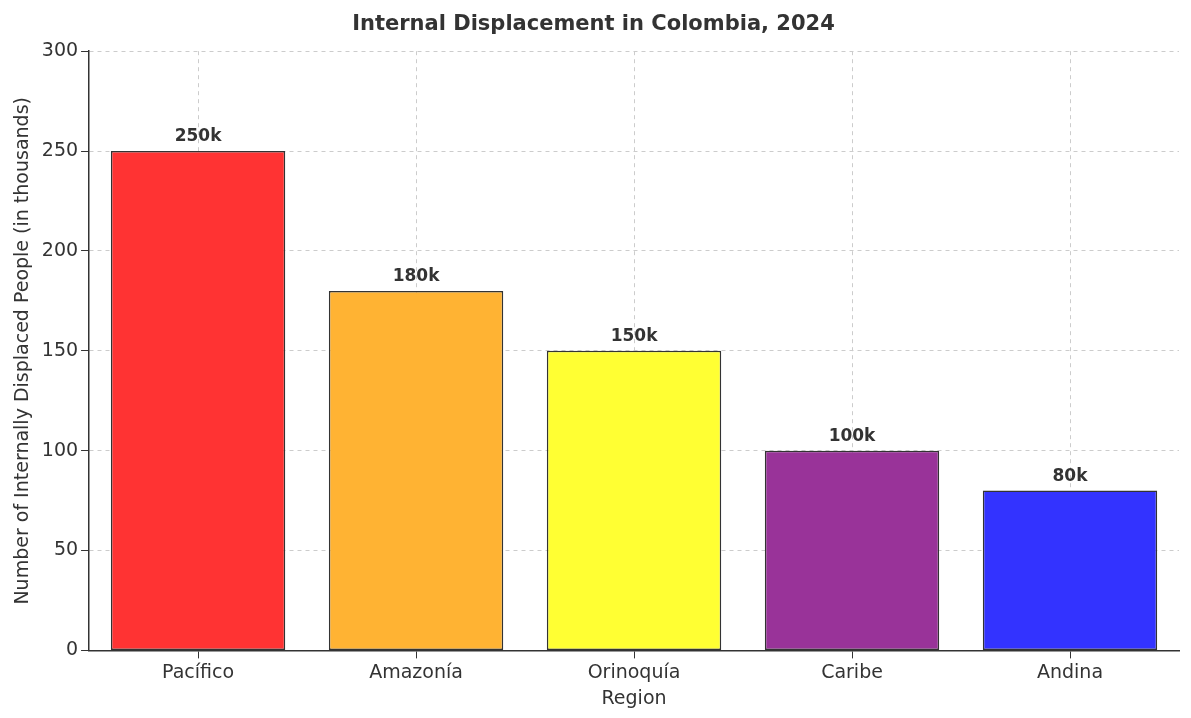 The image size is (1191, 718). I want to click on data-label: 180k, so click(416, 274).